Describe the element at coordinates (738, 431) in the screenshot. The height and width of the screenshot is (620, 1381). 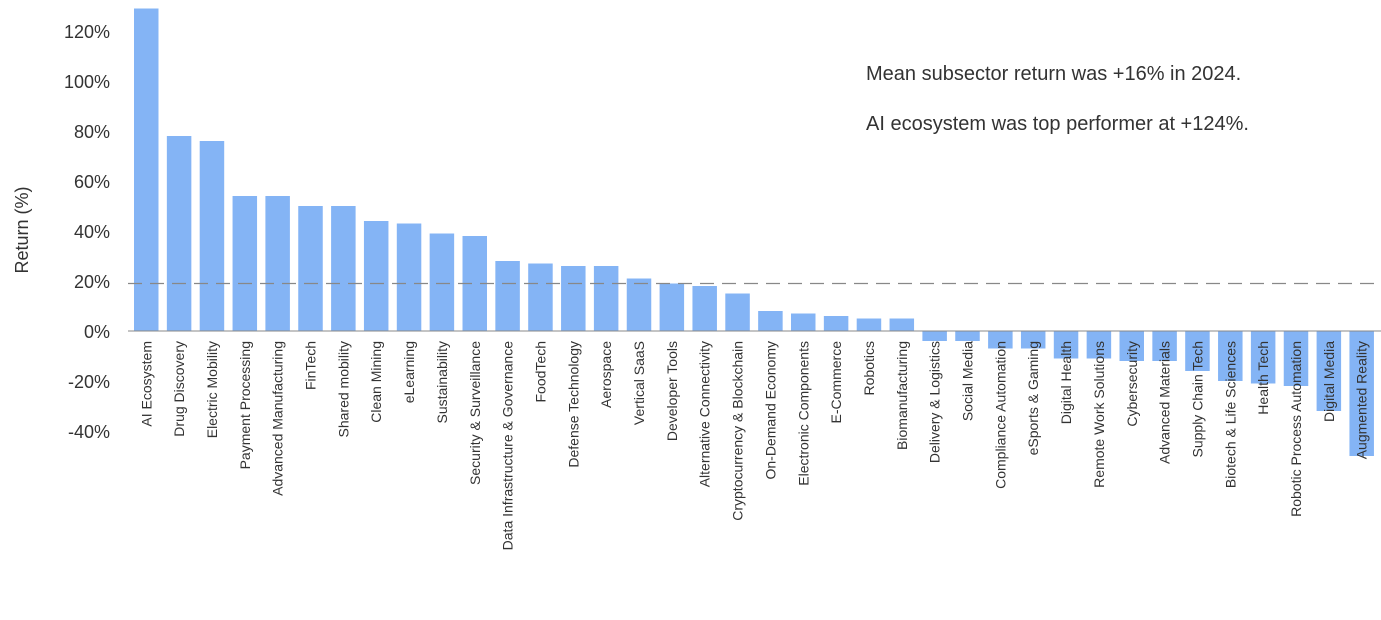
I see `category-label: Cryptocurrency & Blockchain` at that location.